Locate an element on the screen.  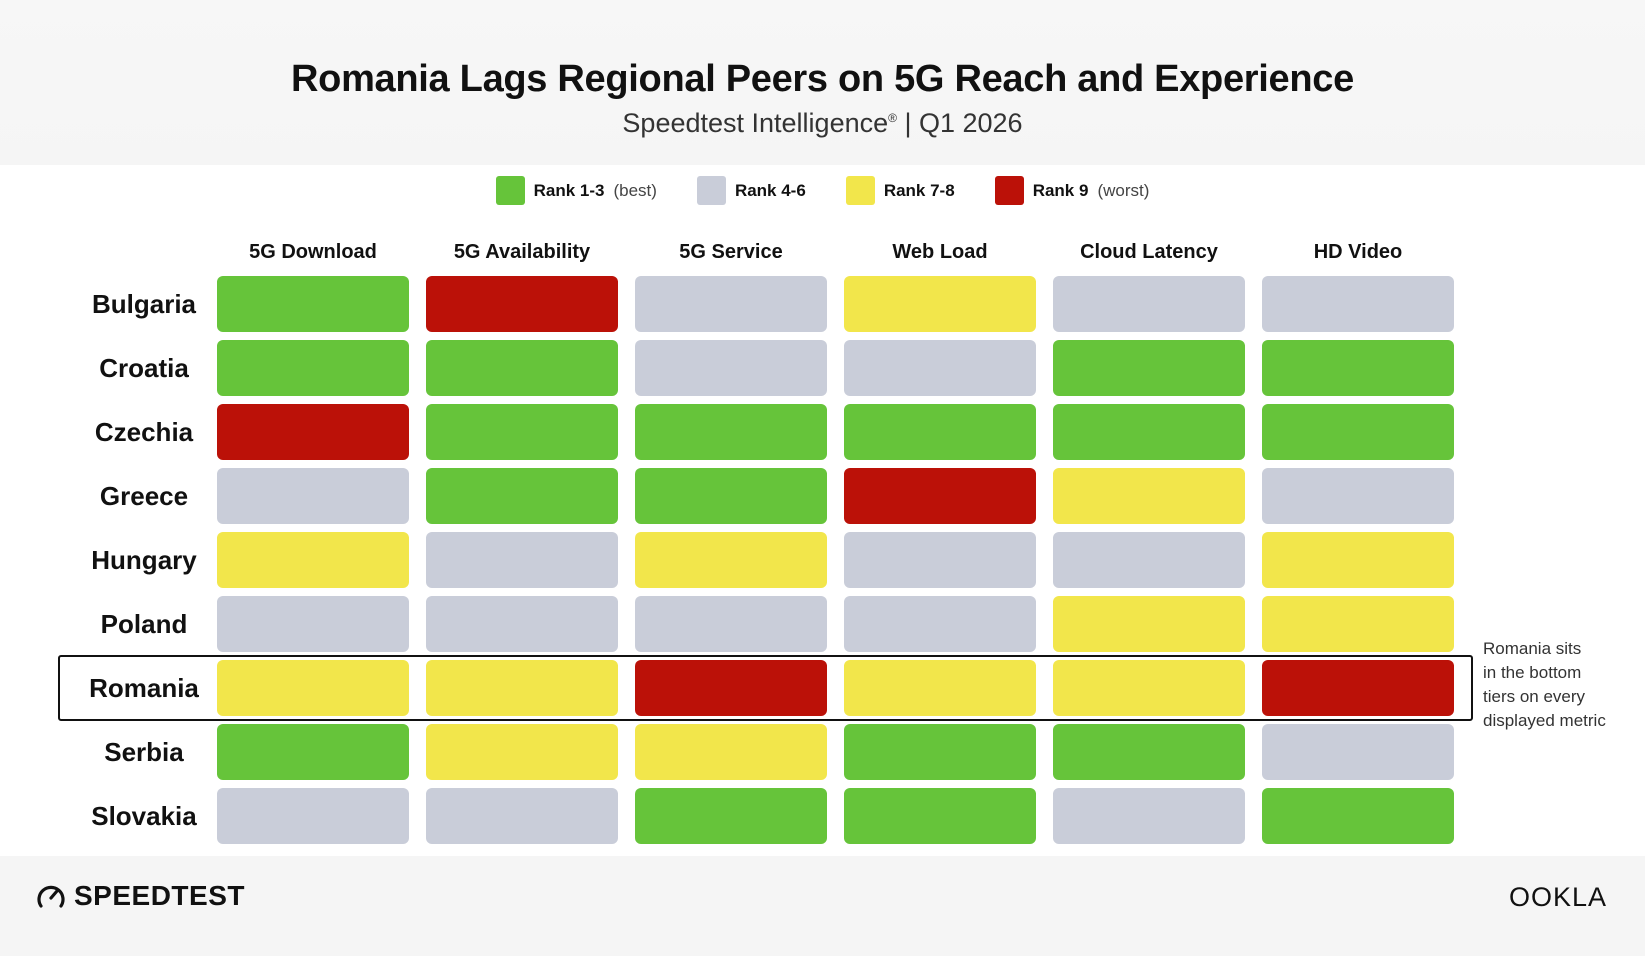
gauge-icon is located at coordinates (51, 896).